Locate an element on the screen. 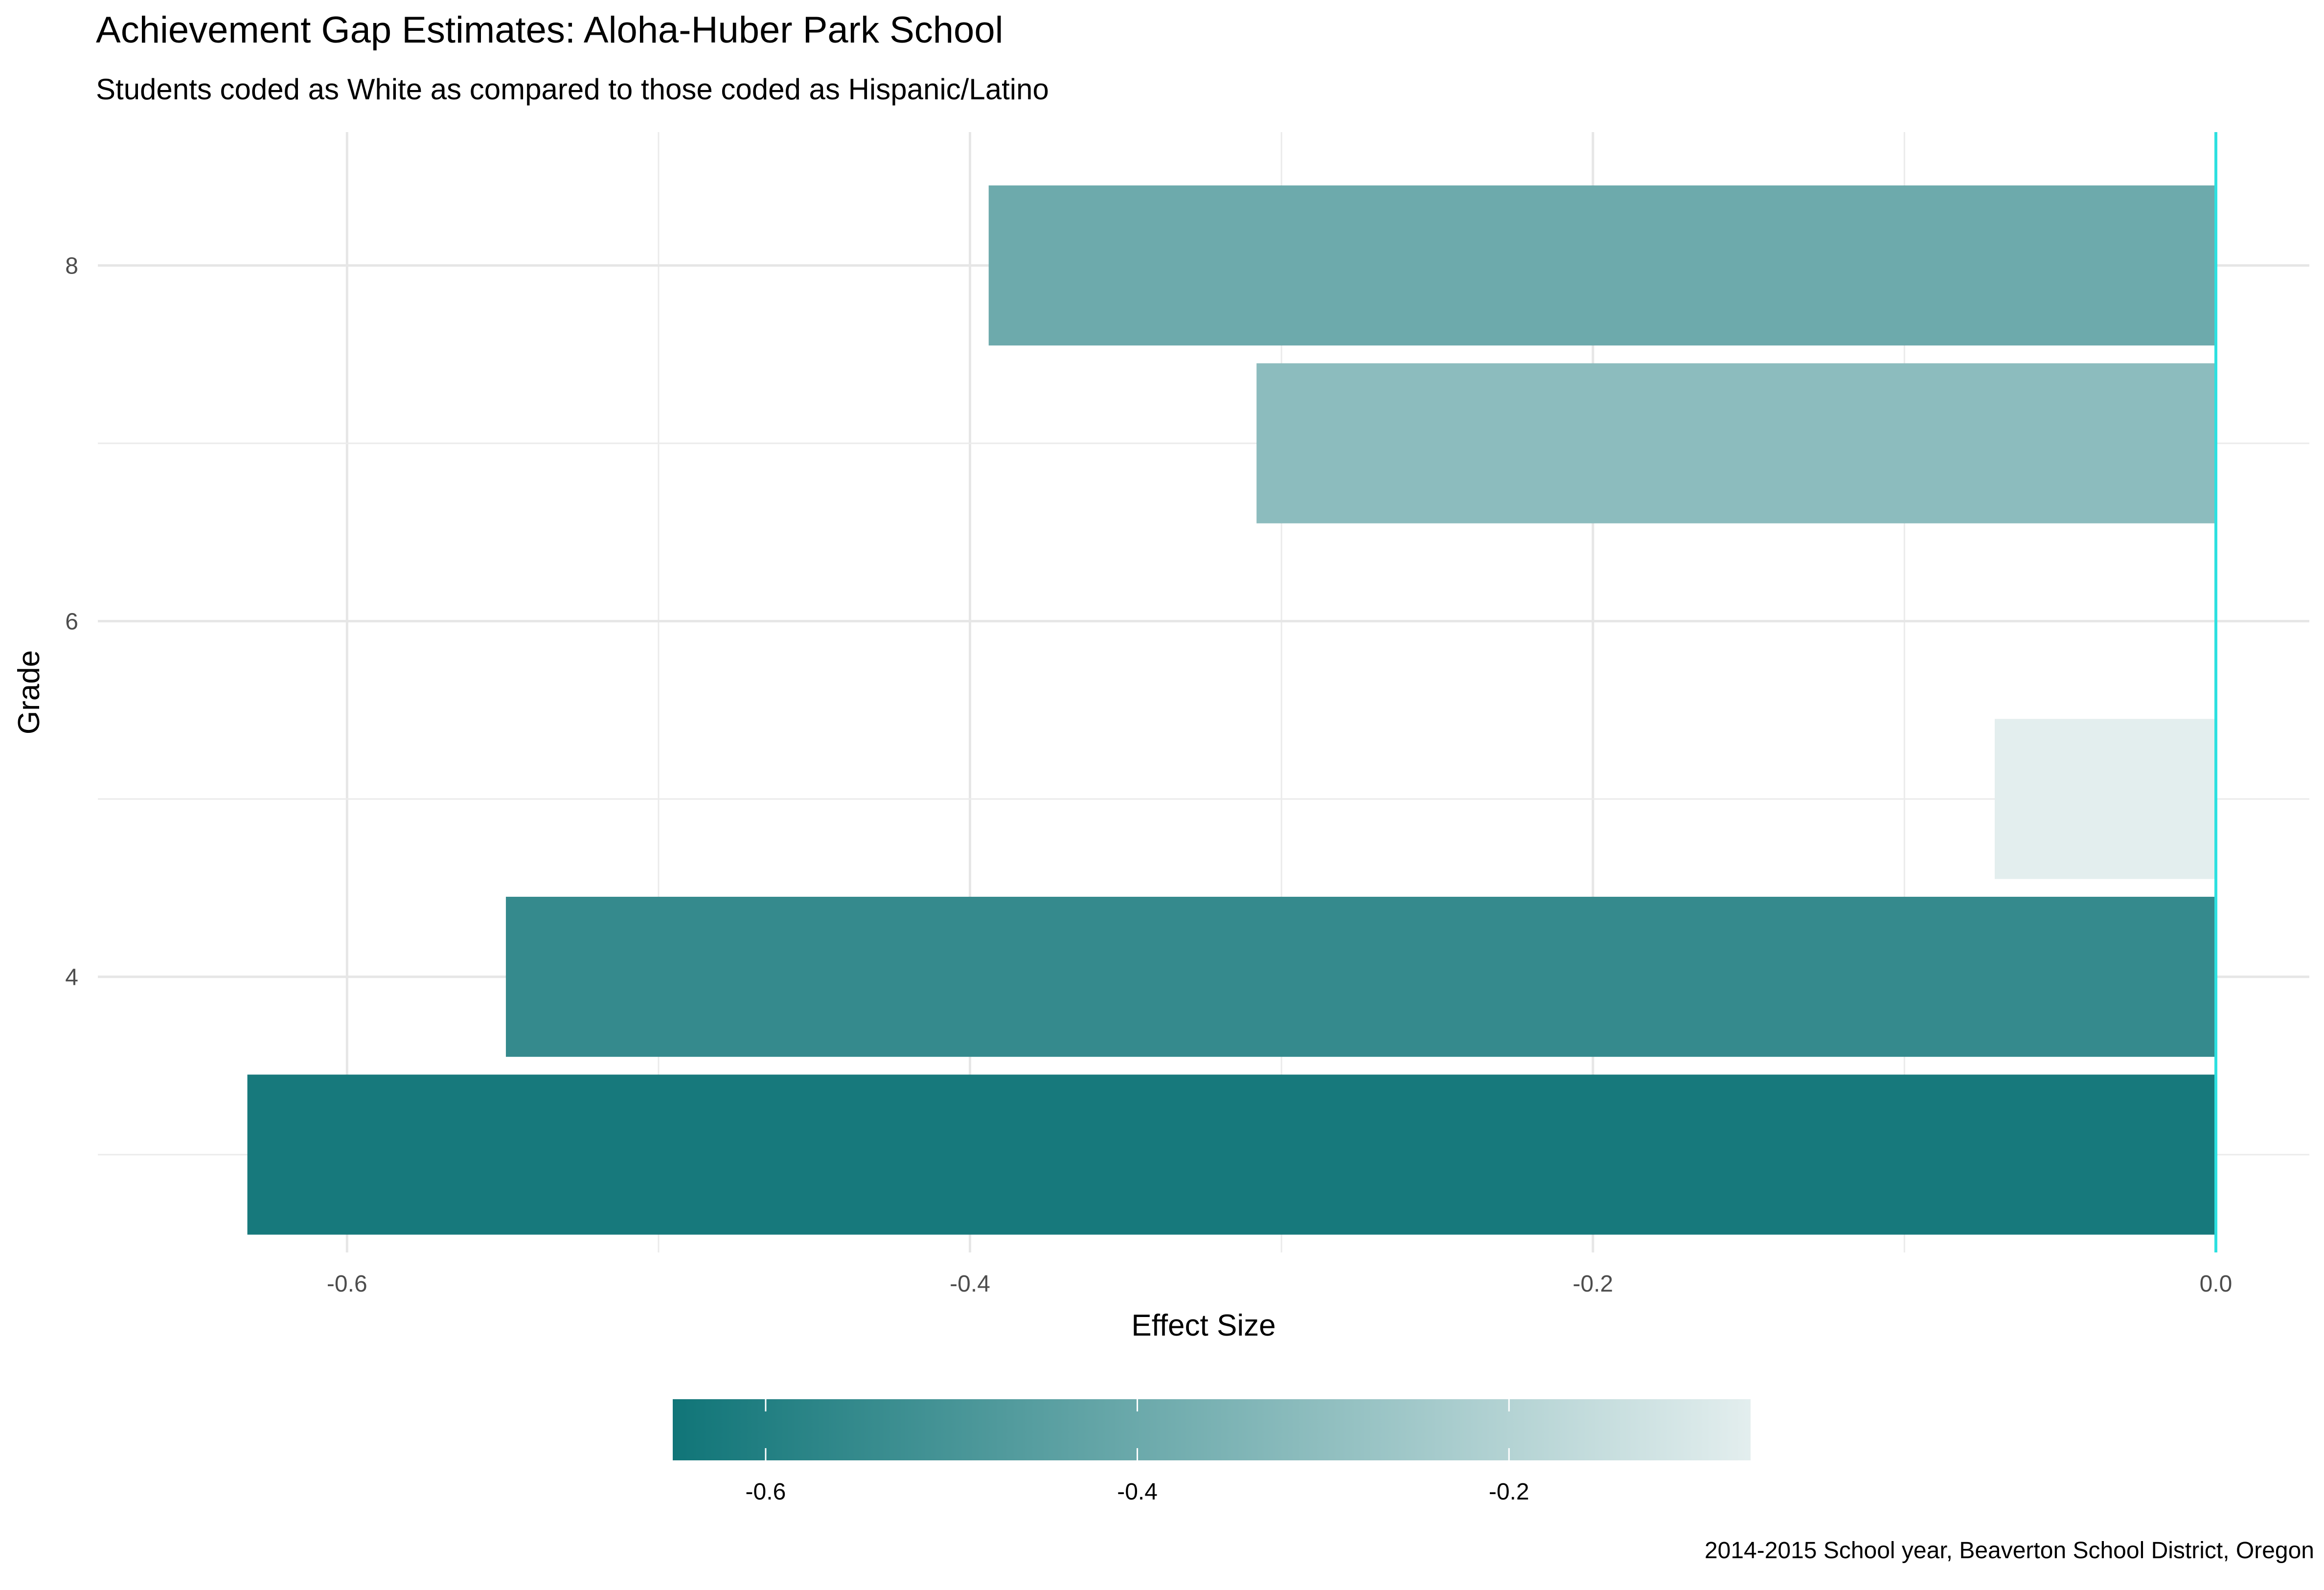 This screenshot has height=1590, width=2324. y-axis-ticks: 4 6 8 is located at coordinates (71, 622).